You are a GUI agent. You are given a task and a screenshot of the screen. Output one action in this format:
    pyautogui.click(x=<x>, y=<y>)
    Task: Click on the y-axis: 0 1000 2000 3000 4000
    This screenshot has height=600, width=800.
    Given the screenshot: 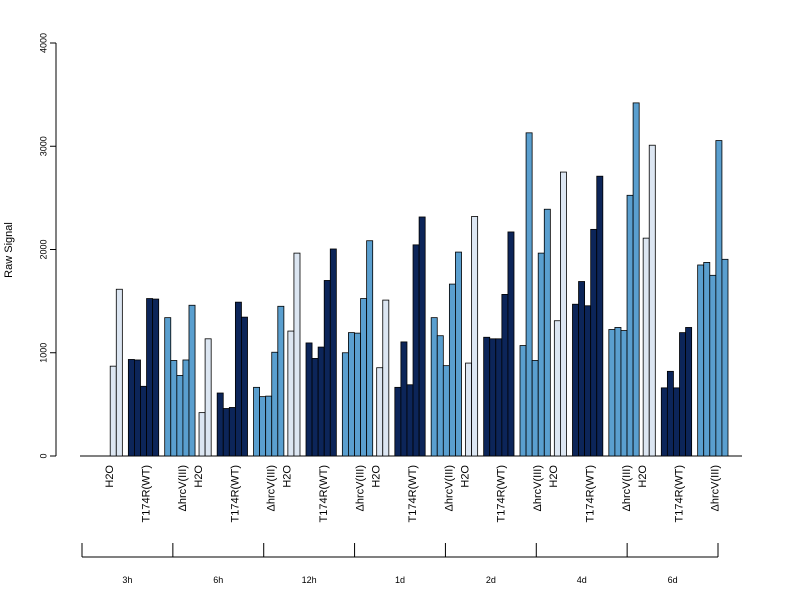 What is the action you would take?
    pyautogui.click(x=47, y=246)
    